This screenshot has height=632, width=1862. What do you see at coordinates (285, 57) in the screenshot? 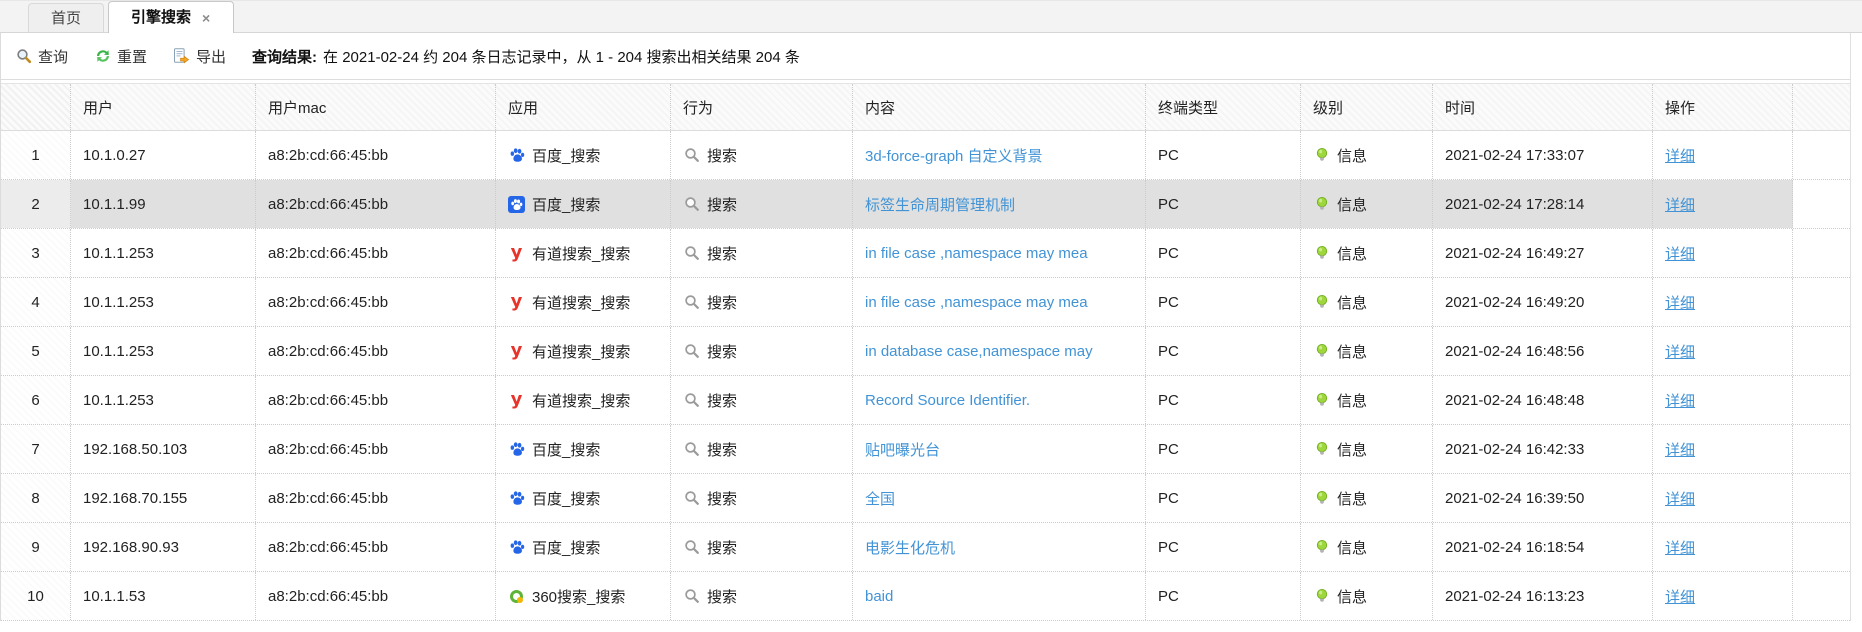
I see `query-result-label: 查询结果:` at bounding box center [285, 57].